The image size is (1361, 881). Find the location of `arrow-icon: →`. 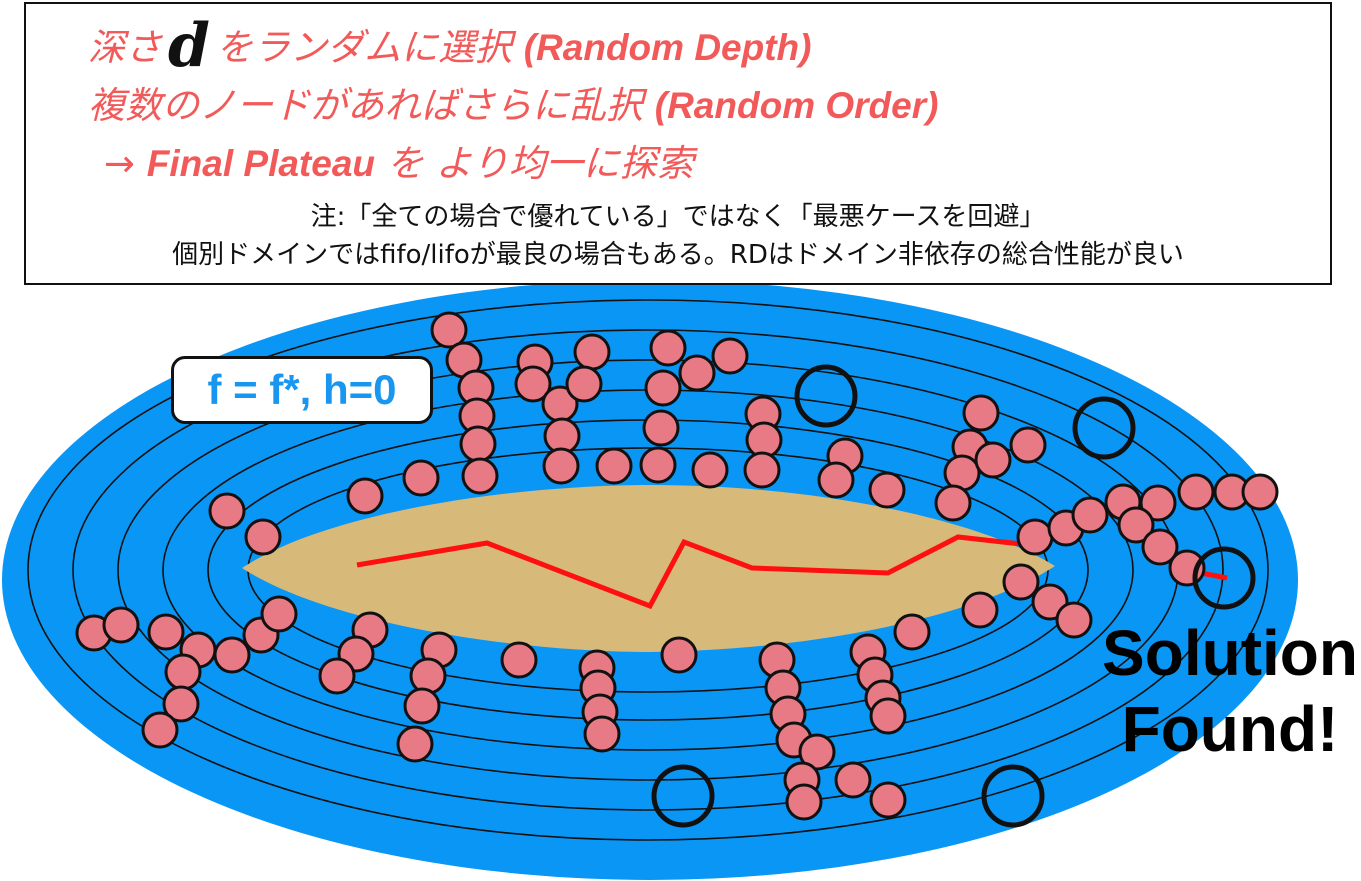

arrow-icon: → is located at coordinates (120, 163).